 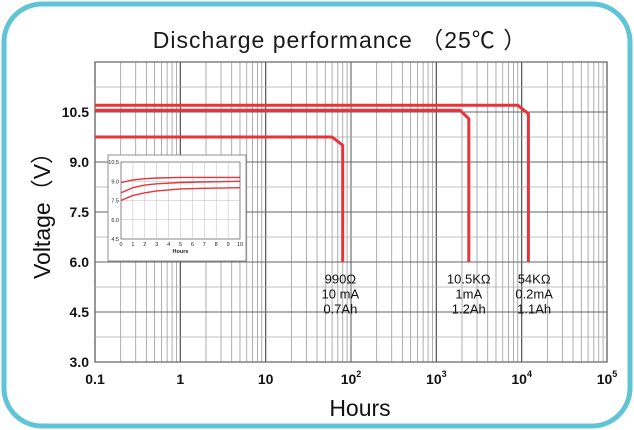 I want to click on inset-x-tick-label: 5, so click(x=180, y=245).